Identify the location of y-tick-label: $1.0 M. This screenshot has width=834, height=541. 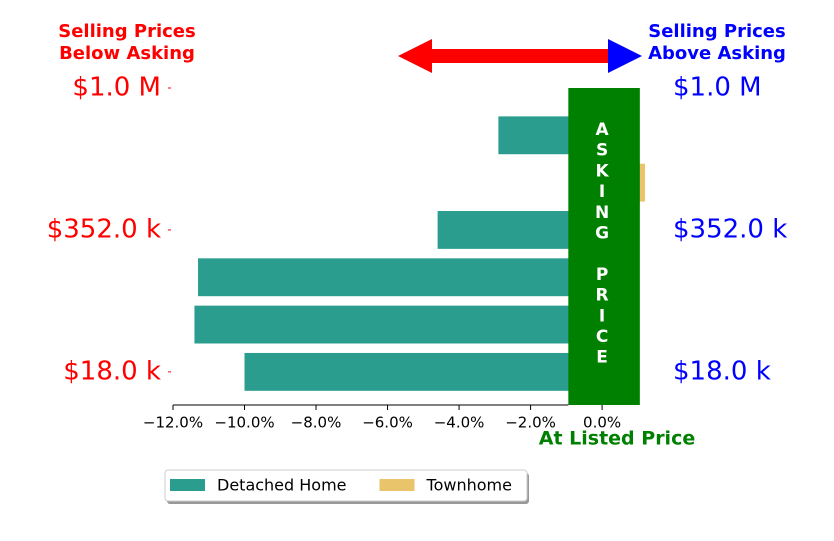
(116, 88).